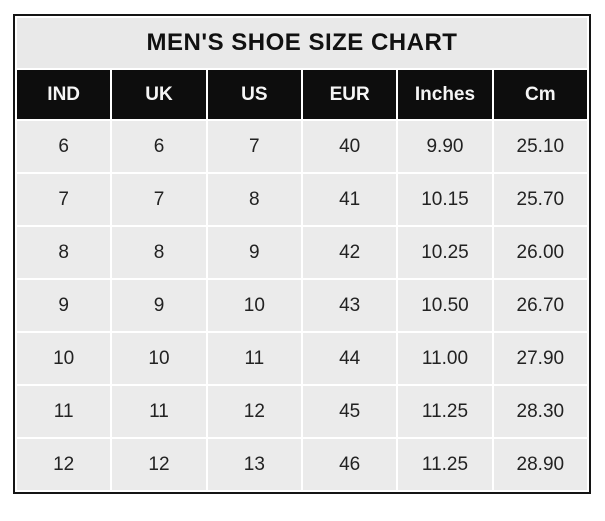 Image resolution: width=605 pixels, height=521 pixels. What do you see at coordinates (349, 94) in the screenshot?
I see `column-header-eur: EUR` at bounding box center [349, 94].